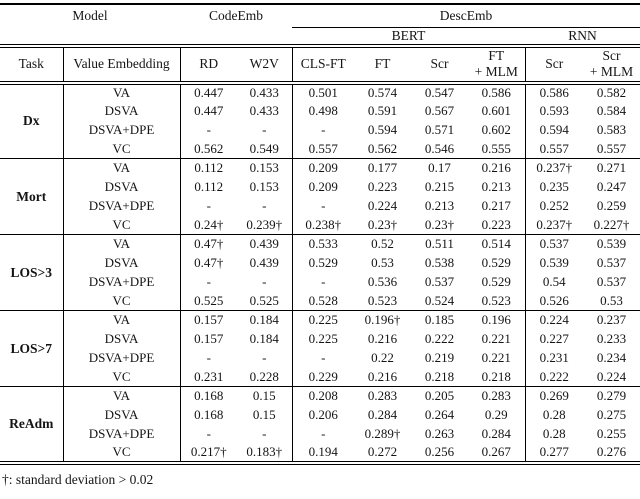 The width and height of the screenshot is (640, 499). What do you see at coordinates (322, 92) in the screenshot?
I see `metric-value: 0.501` at bounding box center [322, 92].